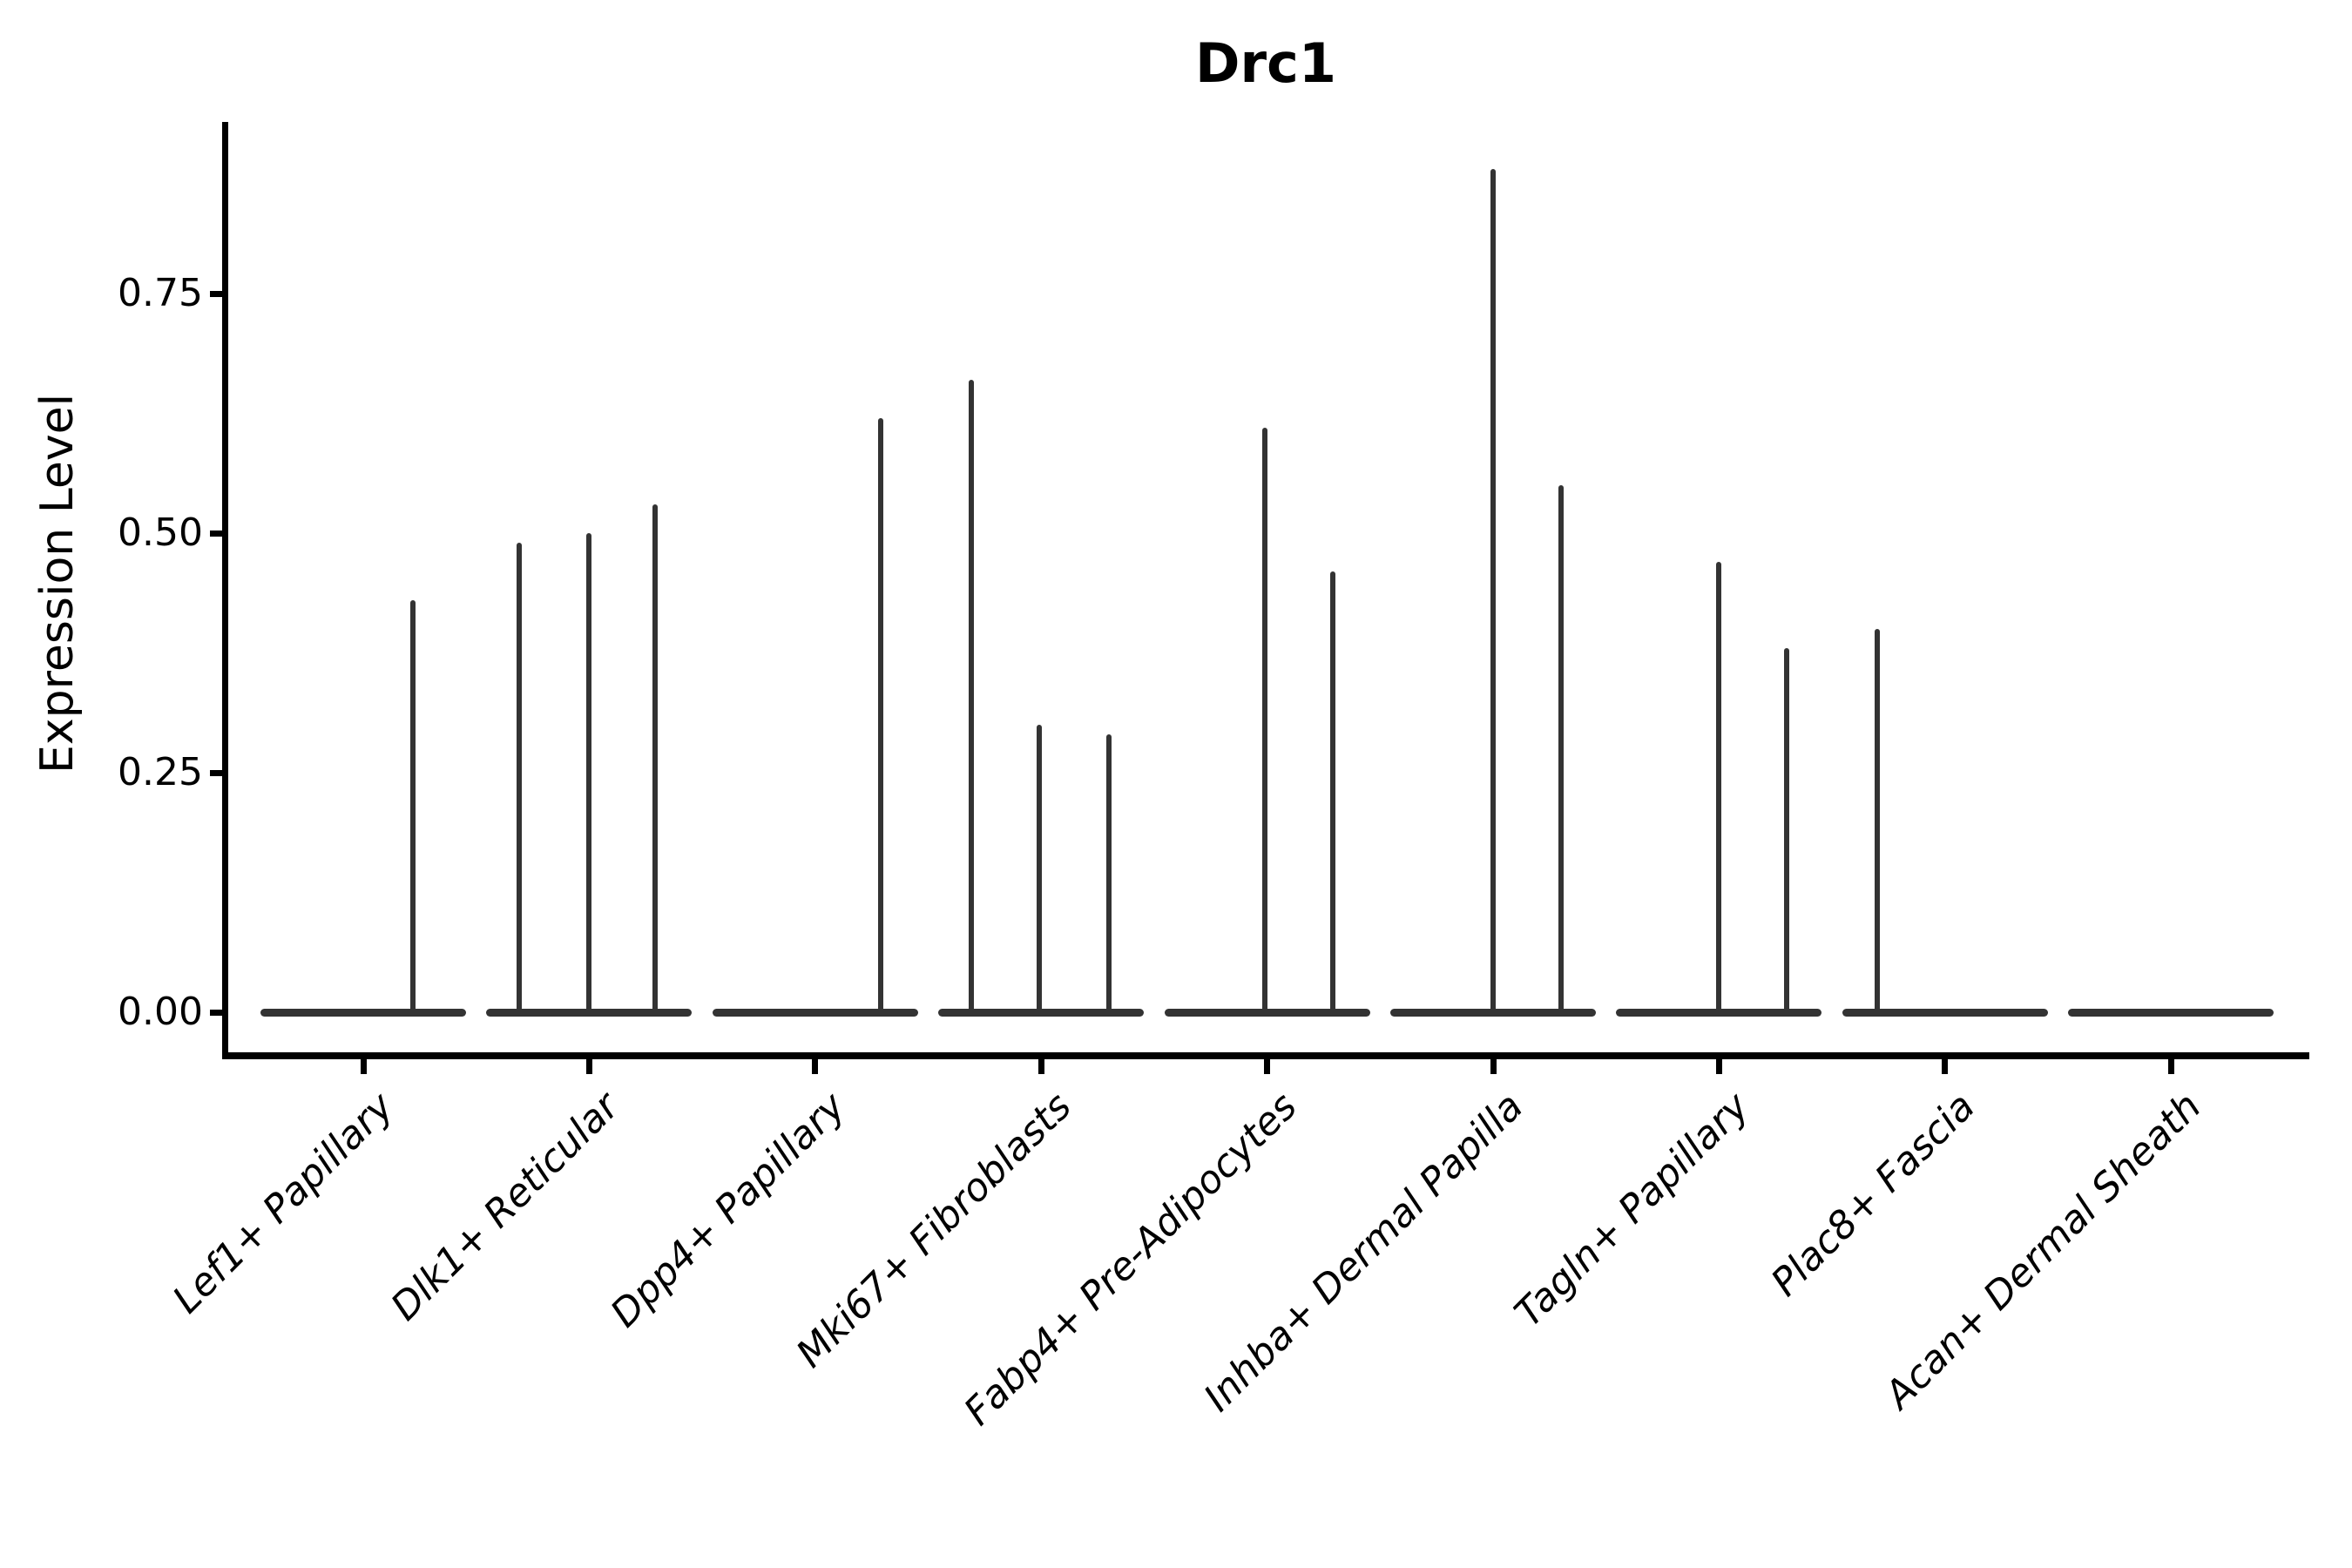 The width and height of the screenshot is (2352, 1568). Describe the element at coordinates (1633, 1210) in the screenshot. I see `x-tick-label: Tagln+ Papillary` at that location.